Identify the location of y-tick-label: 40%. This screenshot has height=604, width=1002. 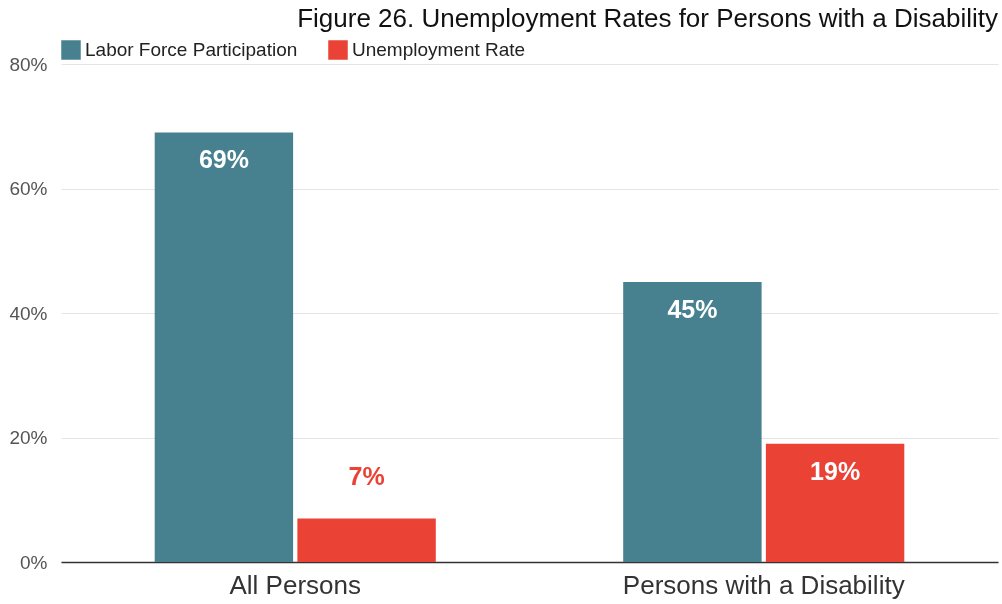
(28, 313).